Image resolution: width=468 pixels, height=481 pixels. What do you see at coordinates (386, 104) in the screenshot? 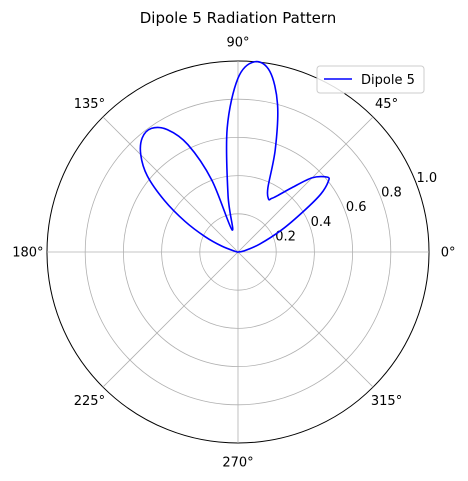
I see `angle-tick-label: 45°` at bounding box center [386, 104].